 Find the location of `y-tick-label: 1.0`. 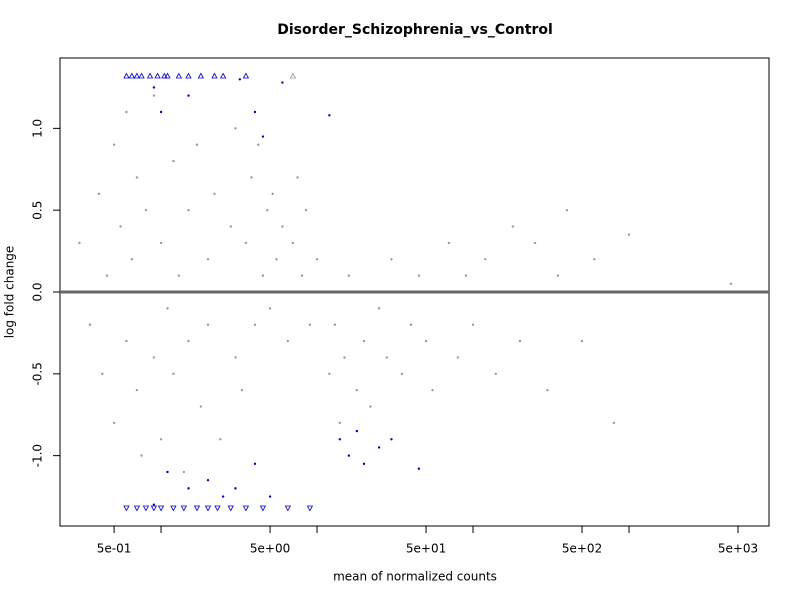

y-tick-label: 1.0 is located at coordinates (38, 128).